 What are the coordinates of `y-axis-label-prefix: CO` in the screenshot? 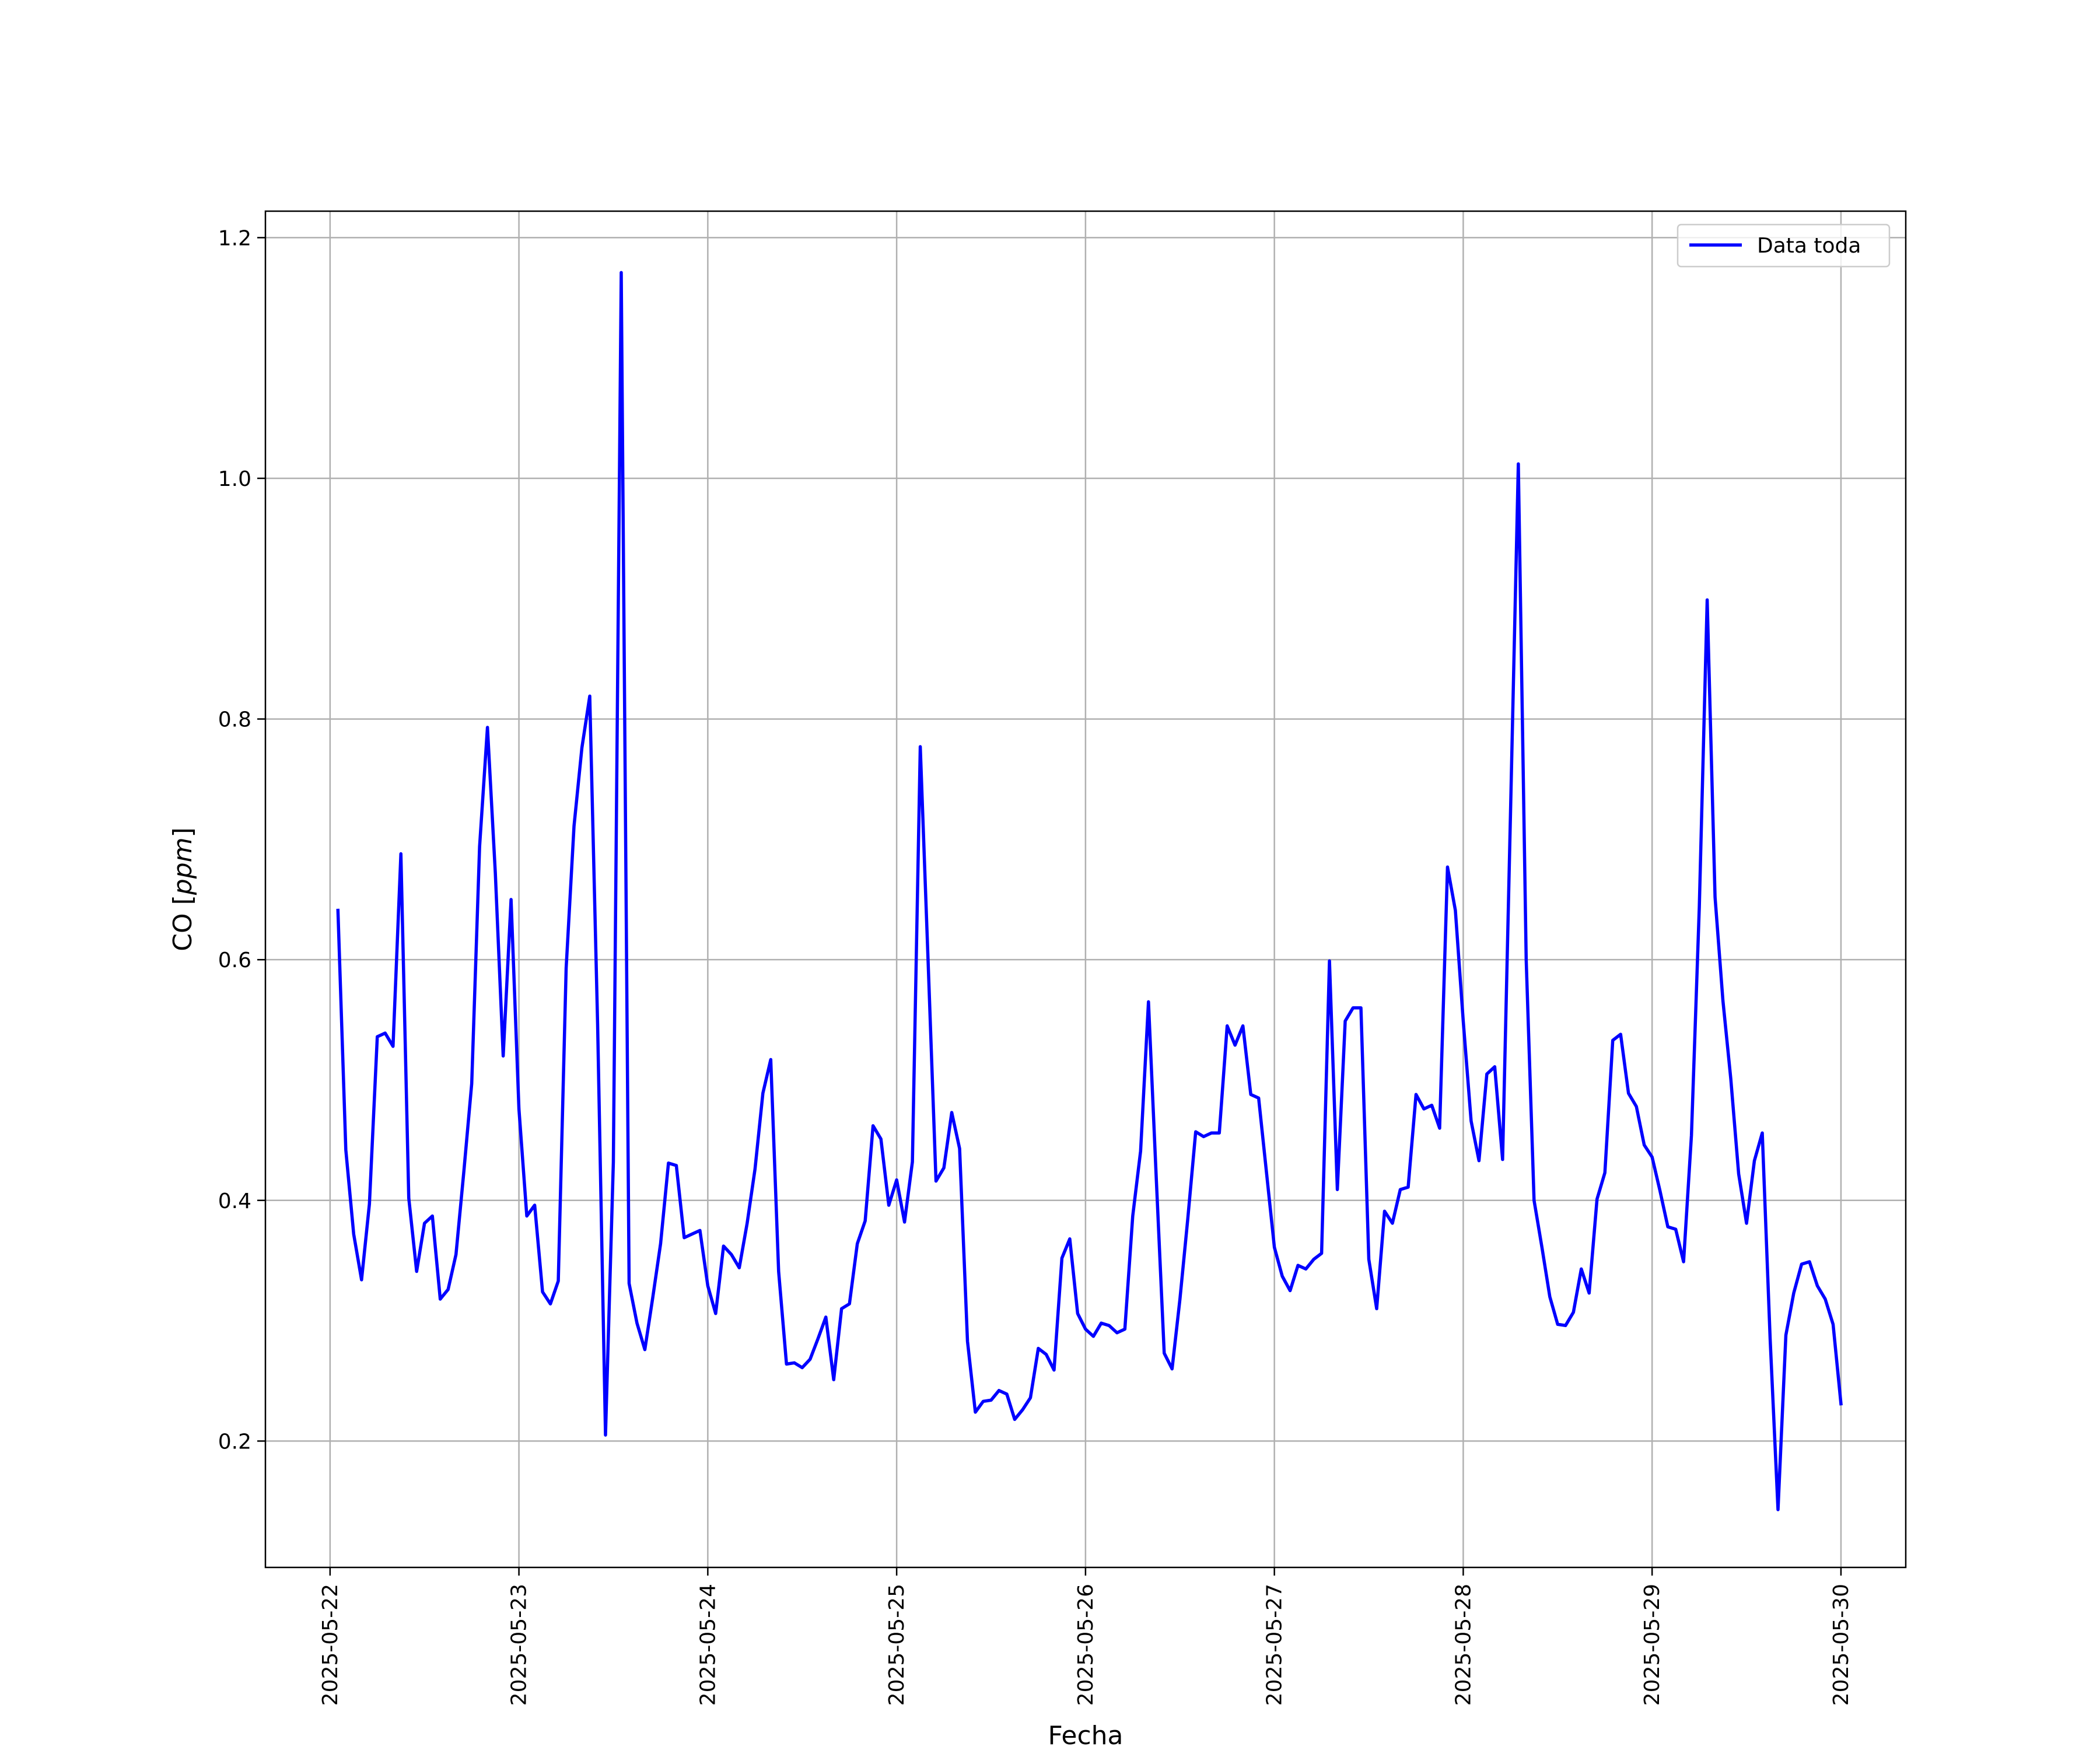 It's located at (183, 928).